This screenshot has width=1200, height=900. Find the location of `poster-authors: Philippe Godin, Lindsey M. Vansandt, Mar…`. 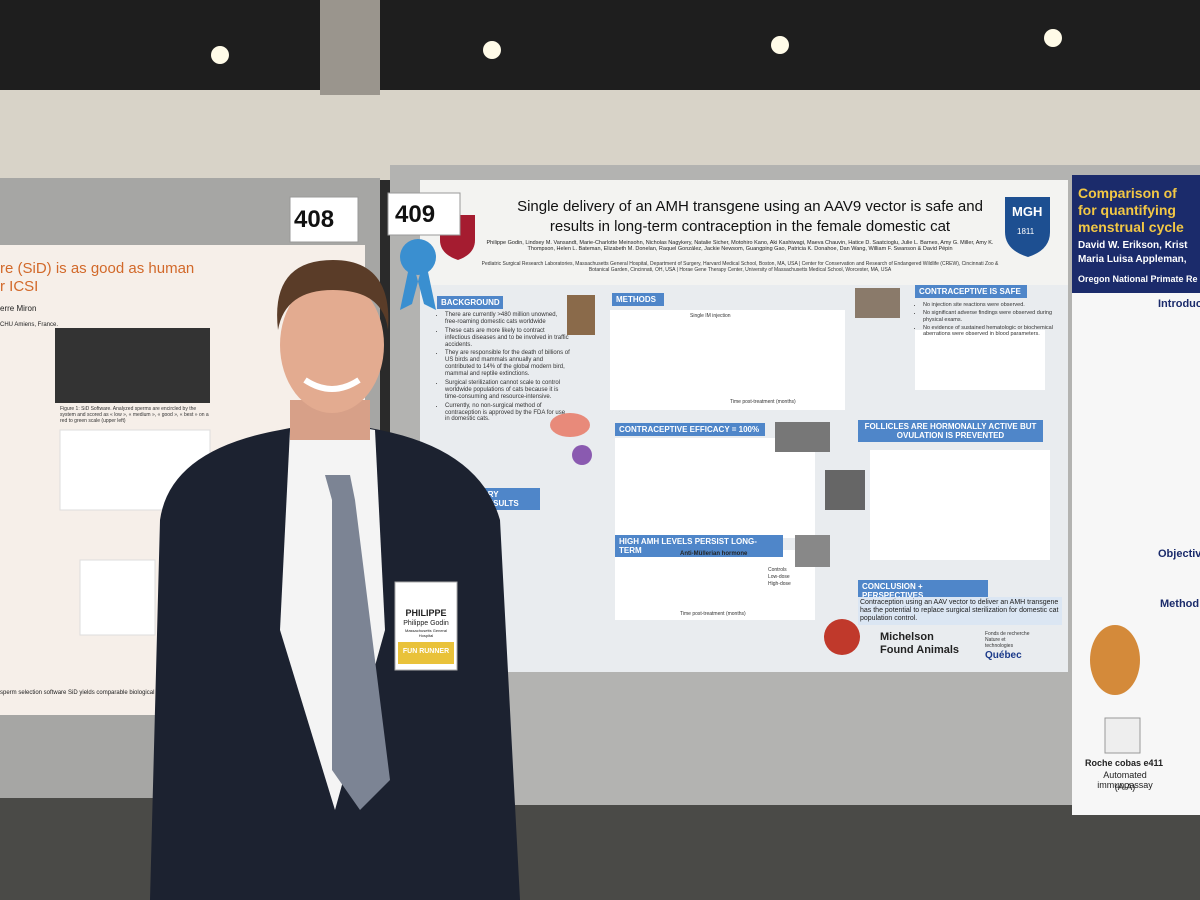

poster-authors: Philippe Godin, Lindsey M. Vansandt, Mar… is located at coordinates (740, 246).